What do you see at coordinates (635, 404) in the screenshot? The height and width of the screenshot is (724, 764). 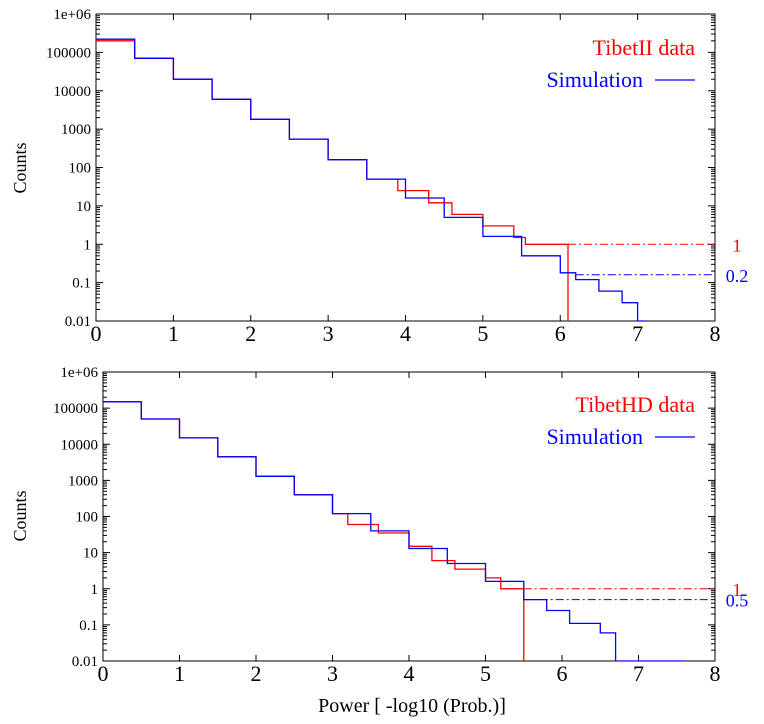 I see `legend-label-data: TibetHD data` at bounding box center [635, 404].